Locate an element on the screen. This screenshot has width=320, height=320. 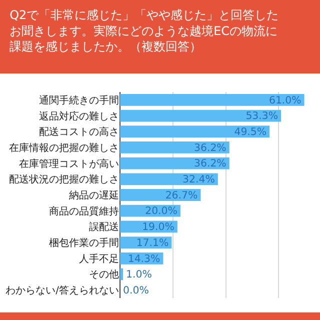
data-label: 53.3% is located at coordinates (262, 116).